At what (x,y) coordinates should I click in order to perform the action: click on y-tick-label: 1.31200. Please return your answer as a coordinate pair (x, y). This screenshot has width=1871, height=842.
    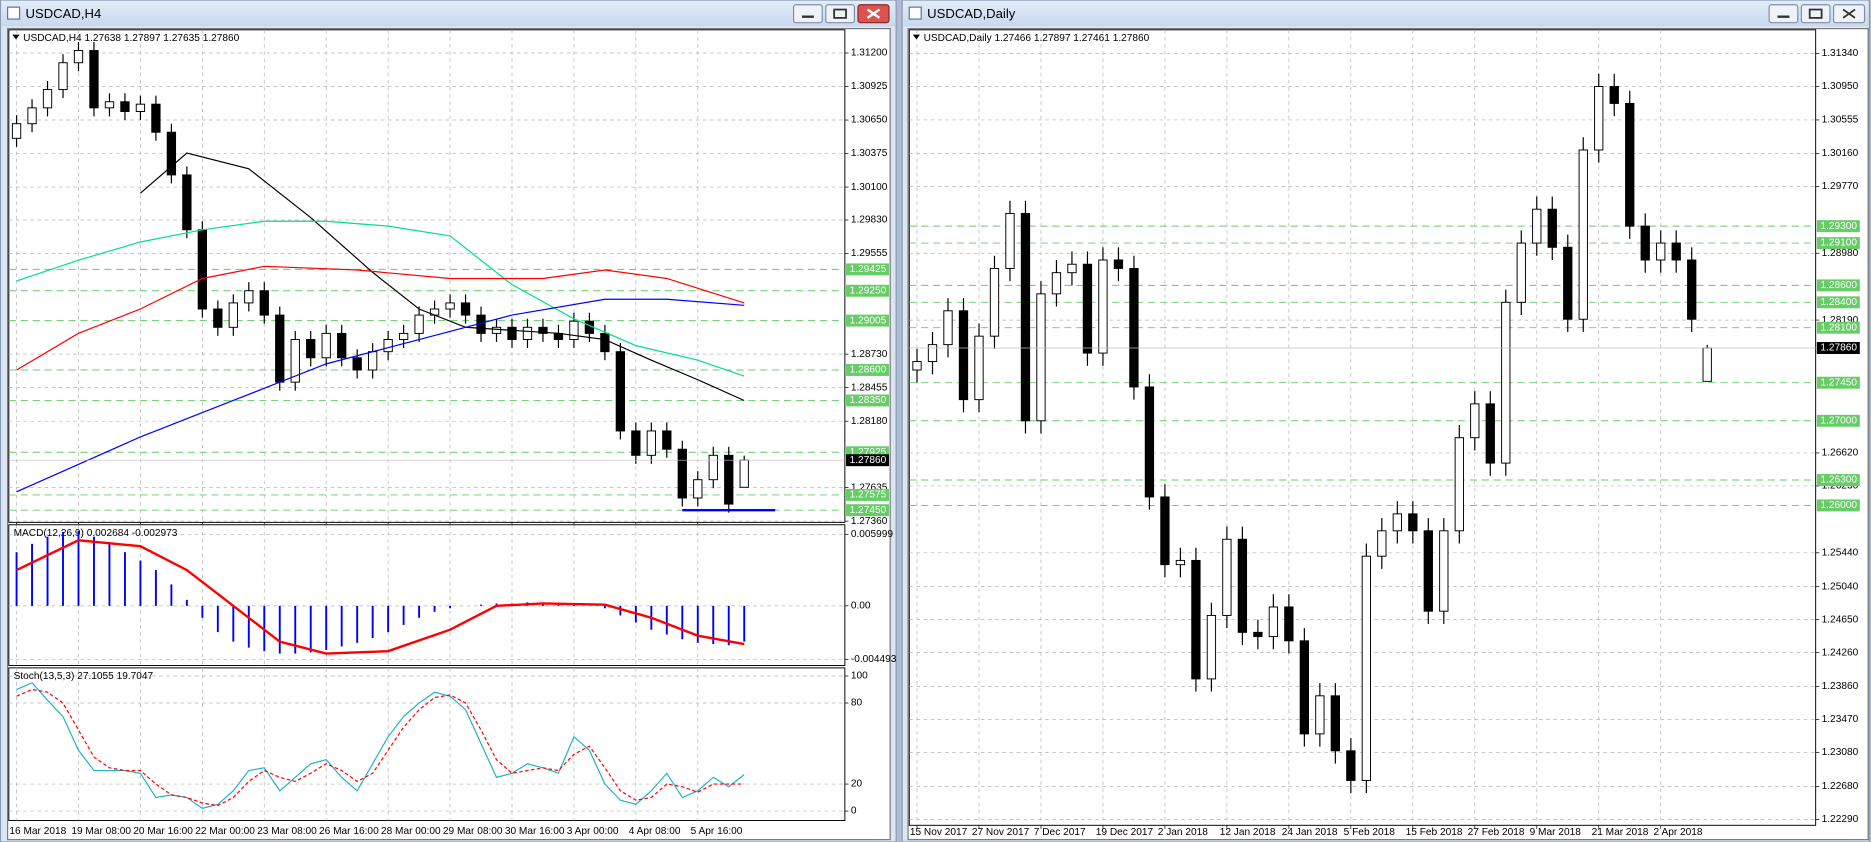
    Looking at the image, I should click on (869, 53).